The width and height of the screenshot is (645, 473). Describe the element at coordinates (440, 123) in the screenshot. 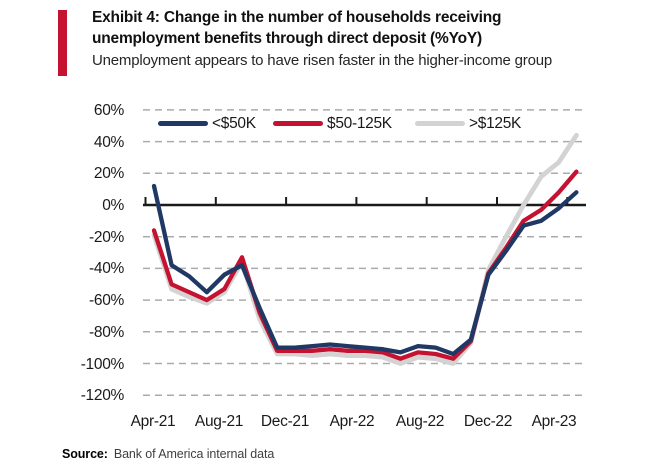

I see `legend-swatch-over-125k` at that location.